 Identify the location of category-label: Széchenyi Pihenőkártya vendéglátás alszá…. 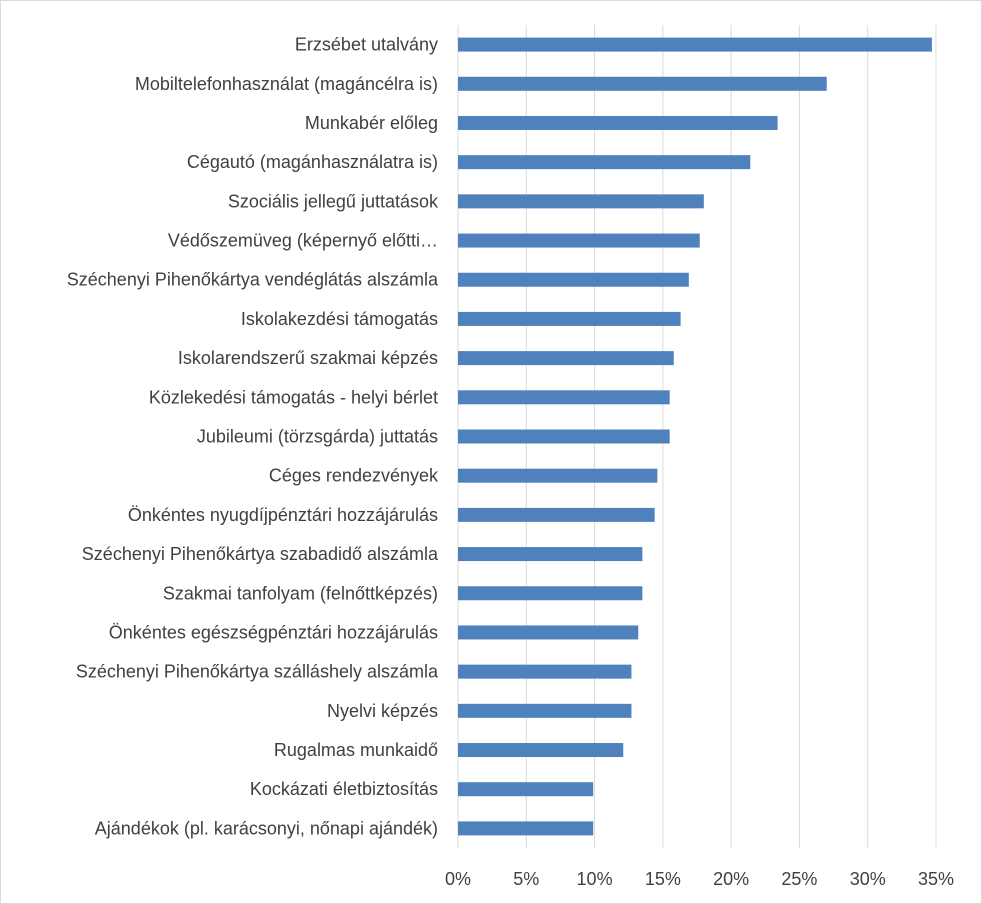
(253, 280).